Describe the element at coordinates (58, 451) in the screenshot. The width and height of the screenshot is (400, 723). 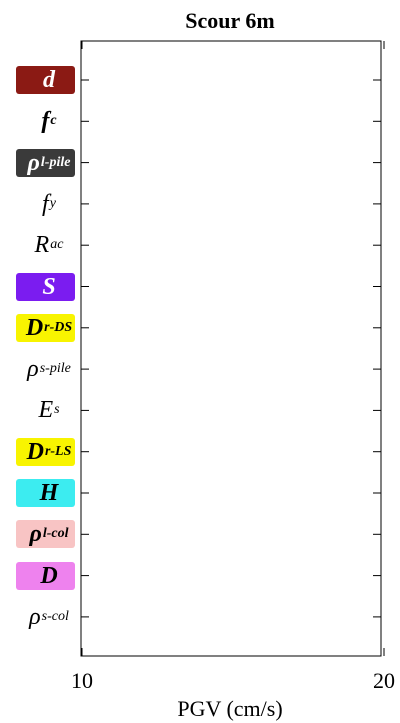
I see `param-subscript: r-LS` at that location.